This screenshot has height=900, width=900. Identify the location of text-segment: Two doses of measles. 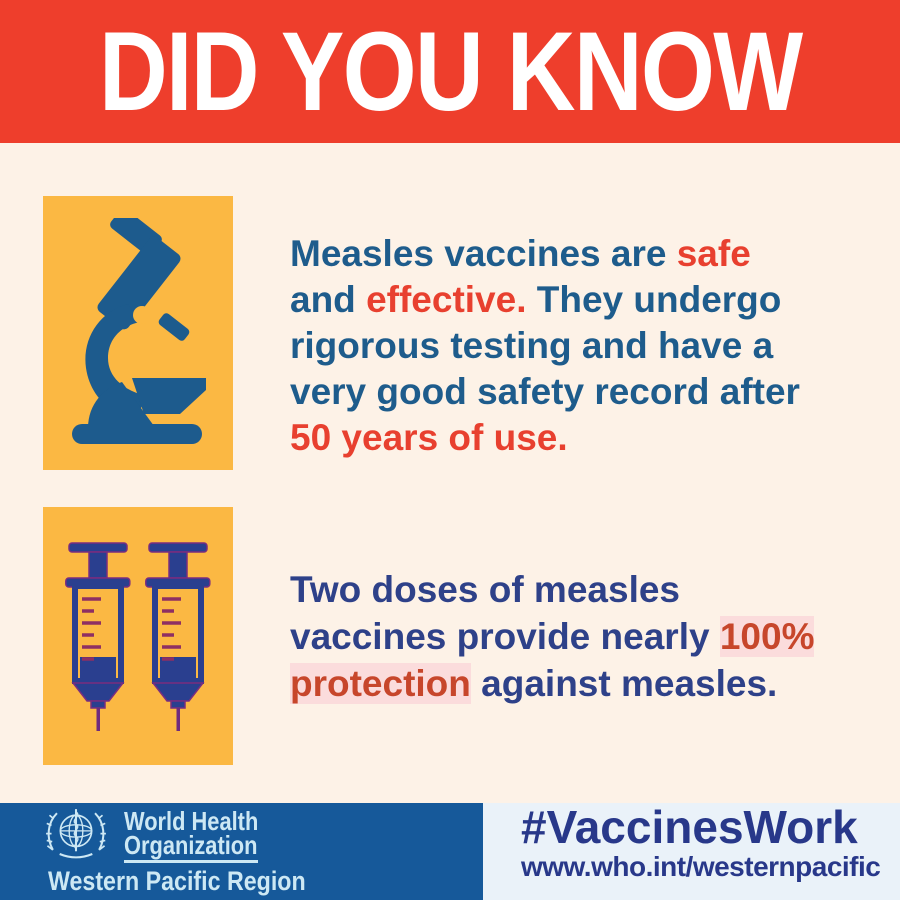
(485, 589).